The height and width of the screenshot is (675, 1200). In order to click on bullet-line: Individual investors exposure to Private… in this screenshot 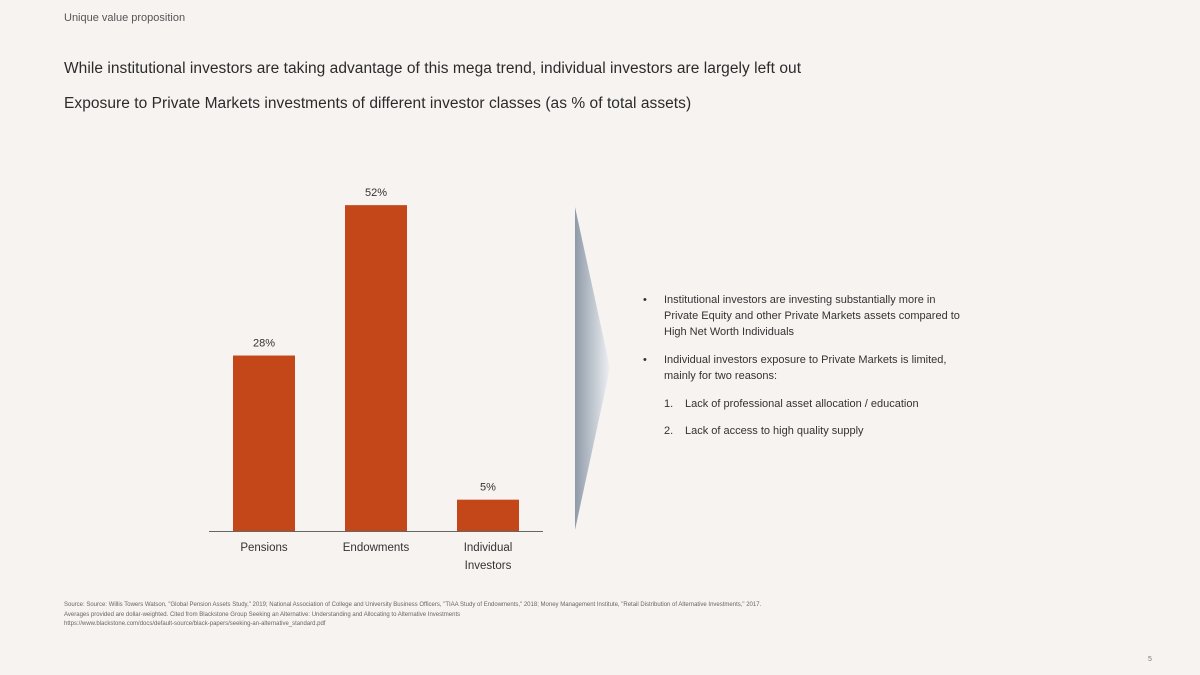, I will do `click(805, 360)`.